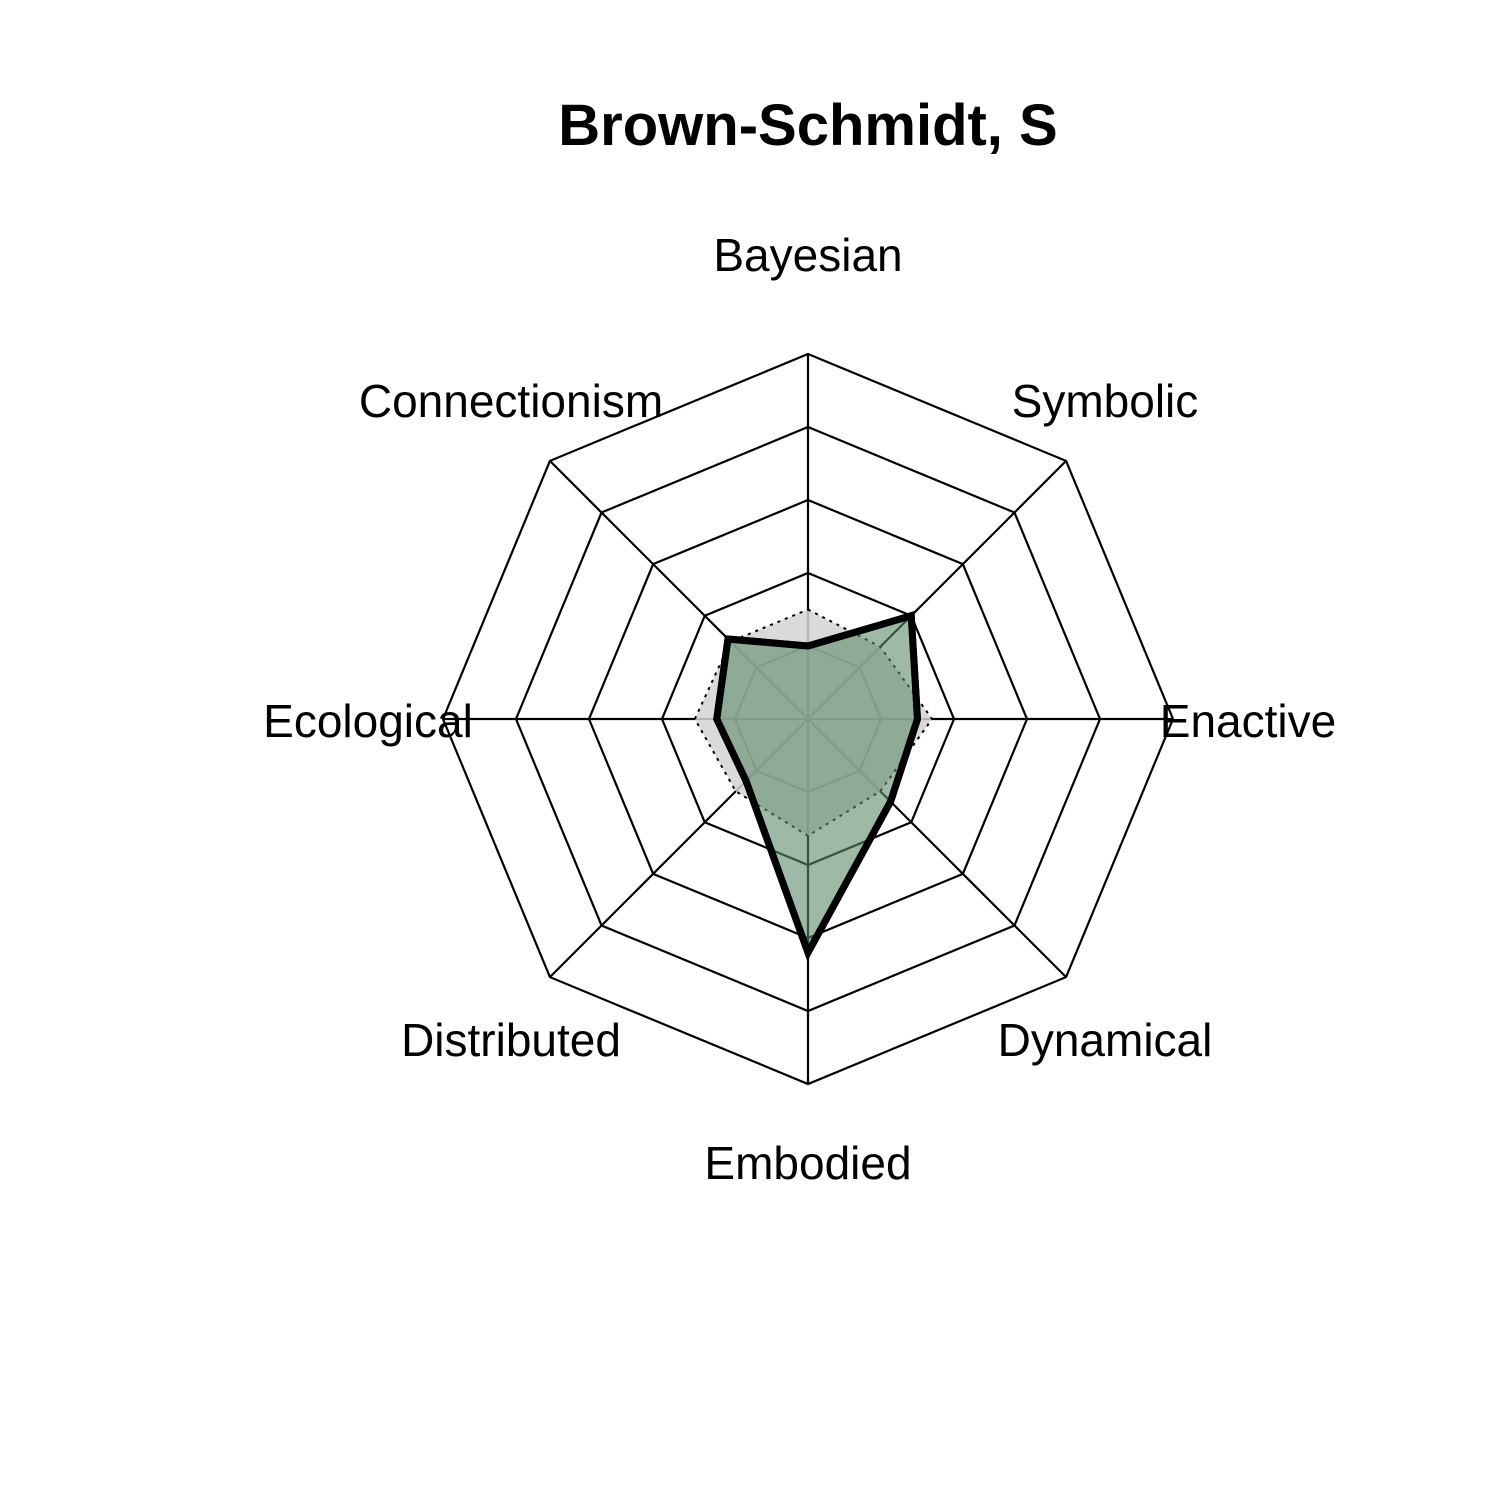 The height and width of the screenshot is (1500, 1500). I want to click on axis-label-connectionism: Connectionism, so click(511, 401).